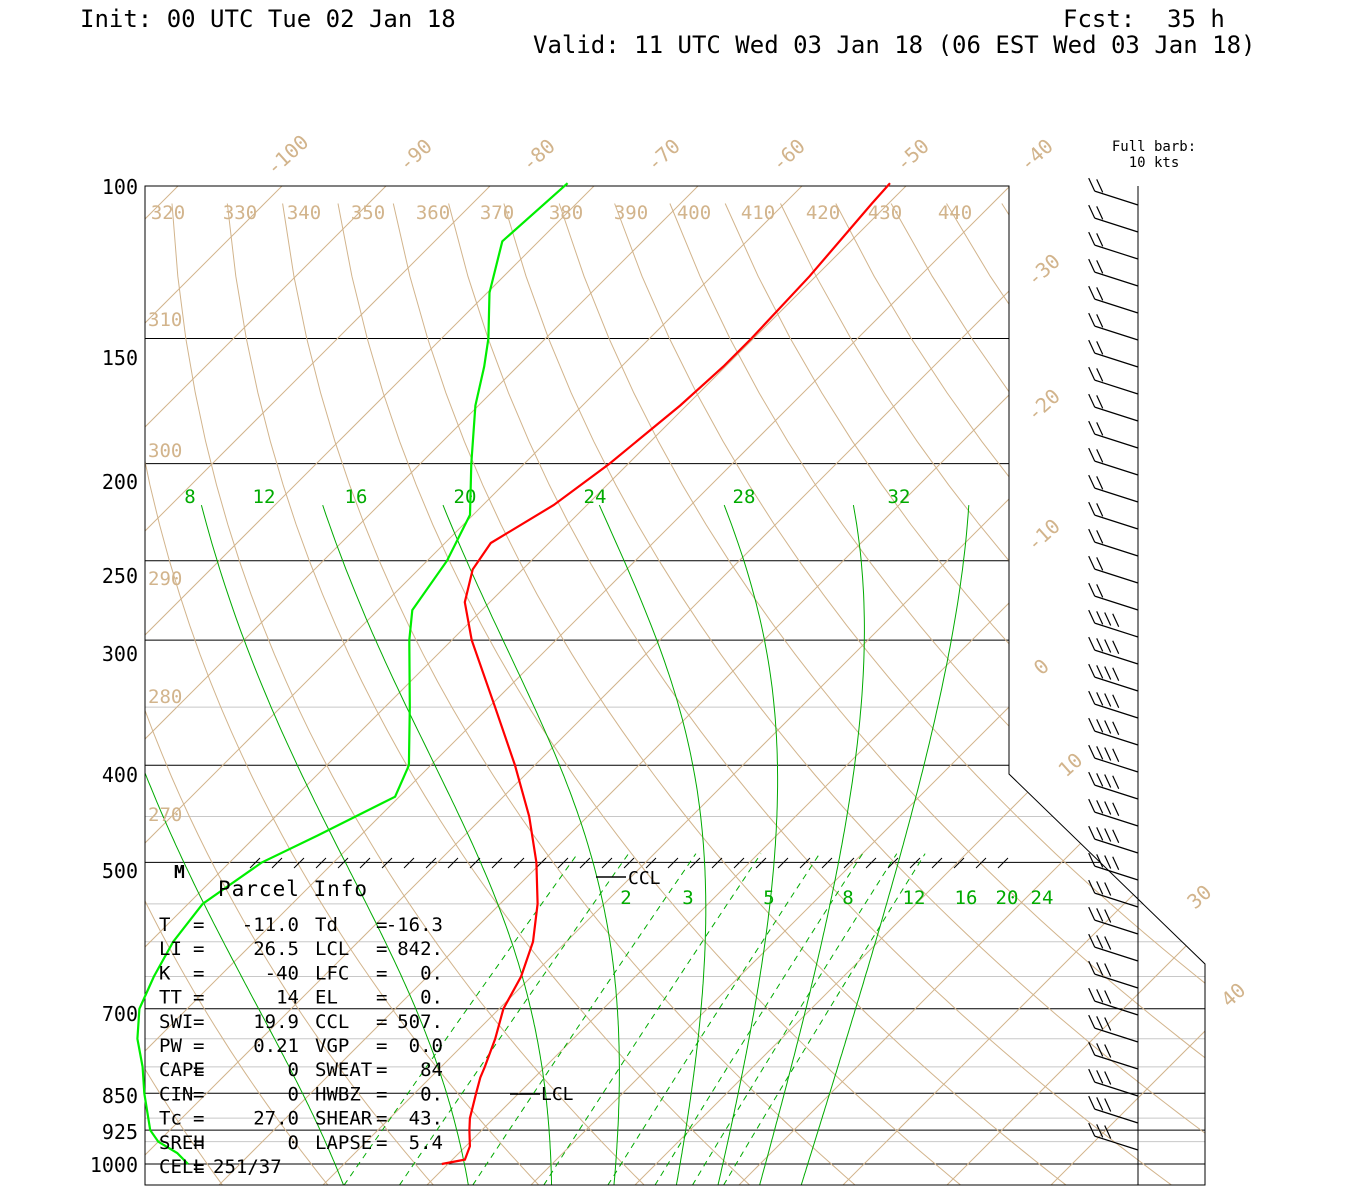 This screenshot has width=1350, height=1200. I want to click on parcel-param-name: LFC, so click(332, 973).